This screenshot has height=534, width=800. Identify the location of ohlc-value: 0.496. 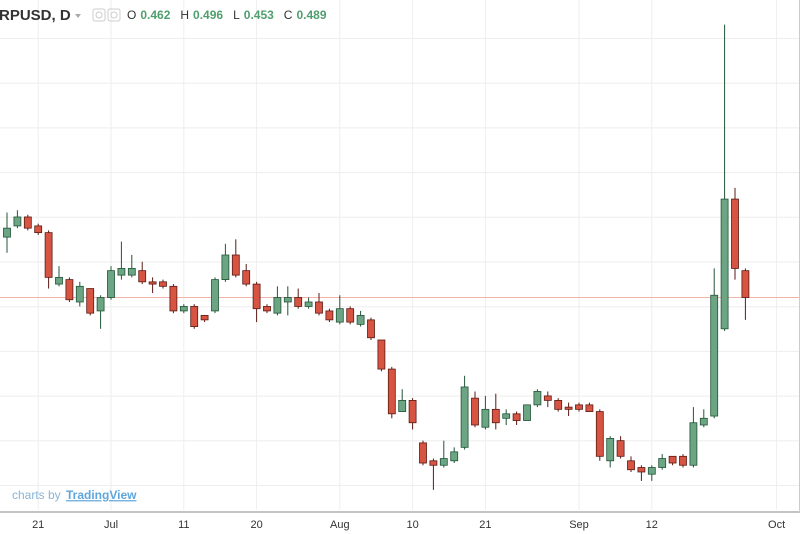
(208, 15).